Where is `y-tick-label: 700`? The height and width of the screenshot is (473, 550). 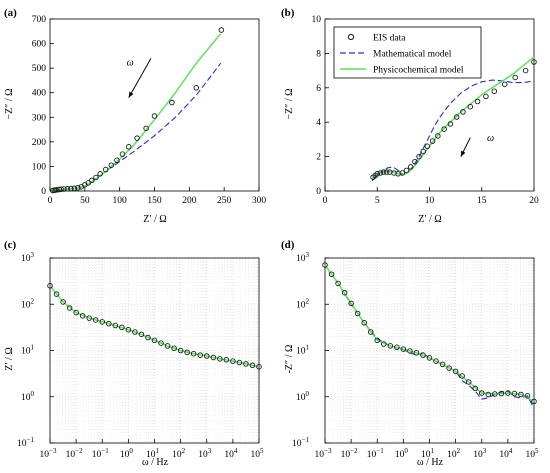 y-tick-label: 700 is located at coordinates (39, 20).